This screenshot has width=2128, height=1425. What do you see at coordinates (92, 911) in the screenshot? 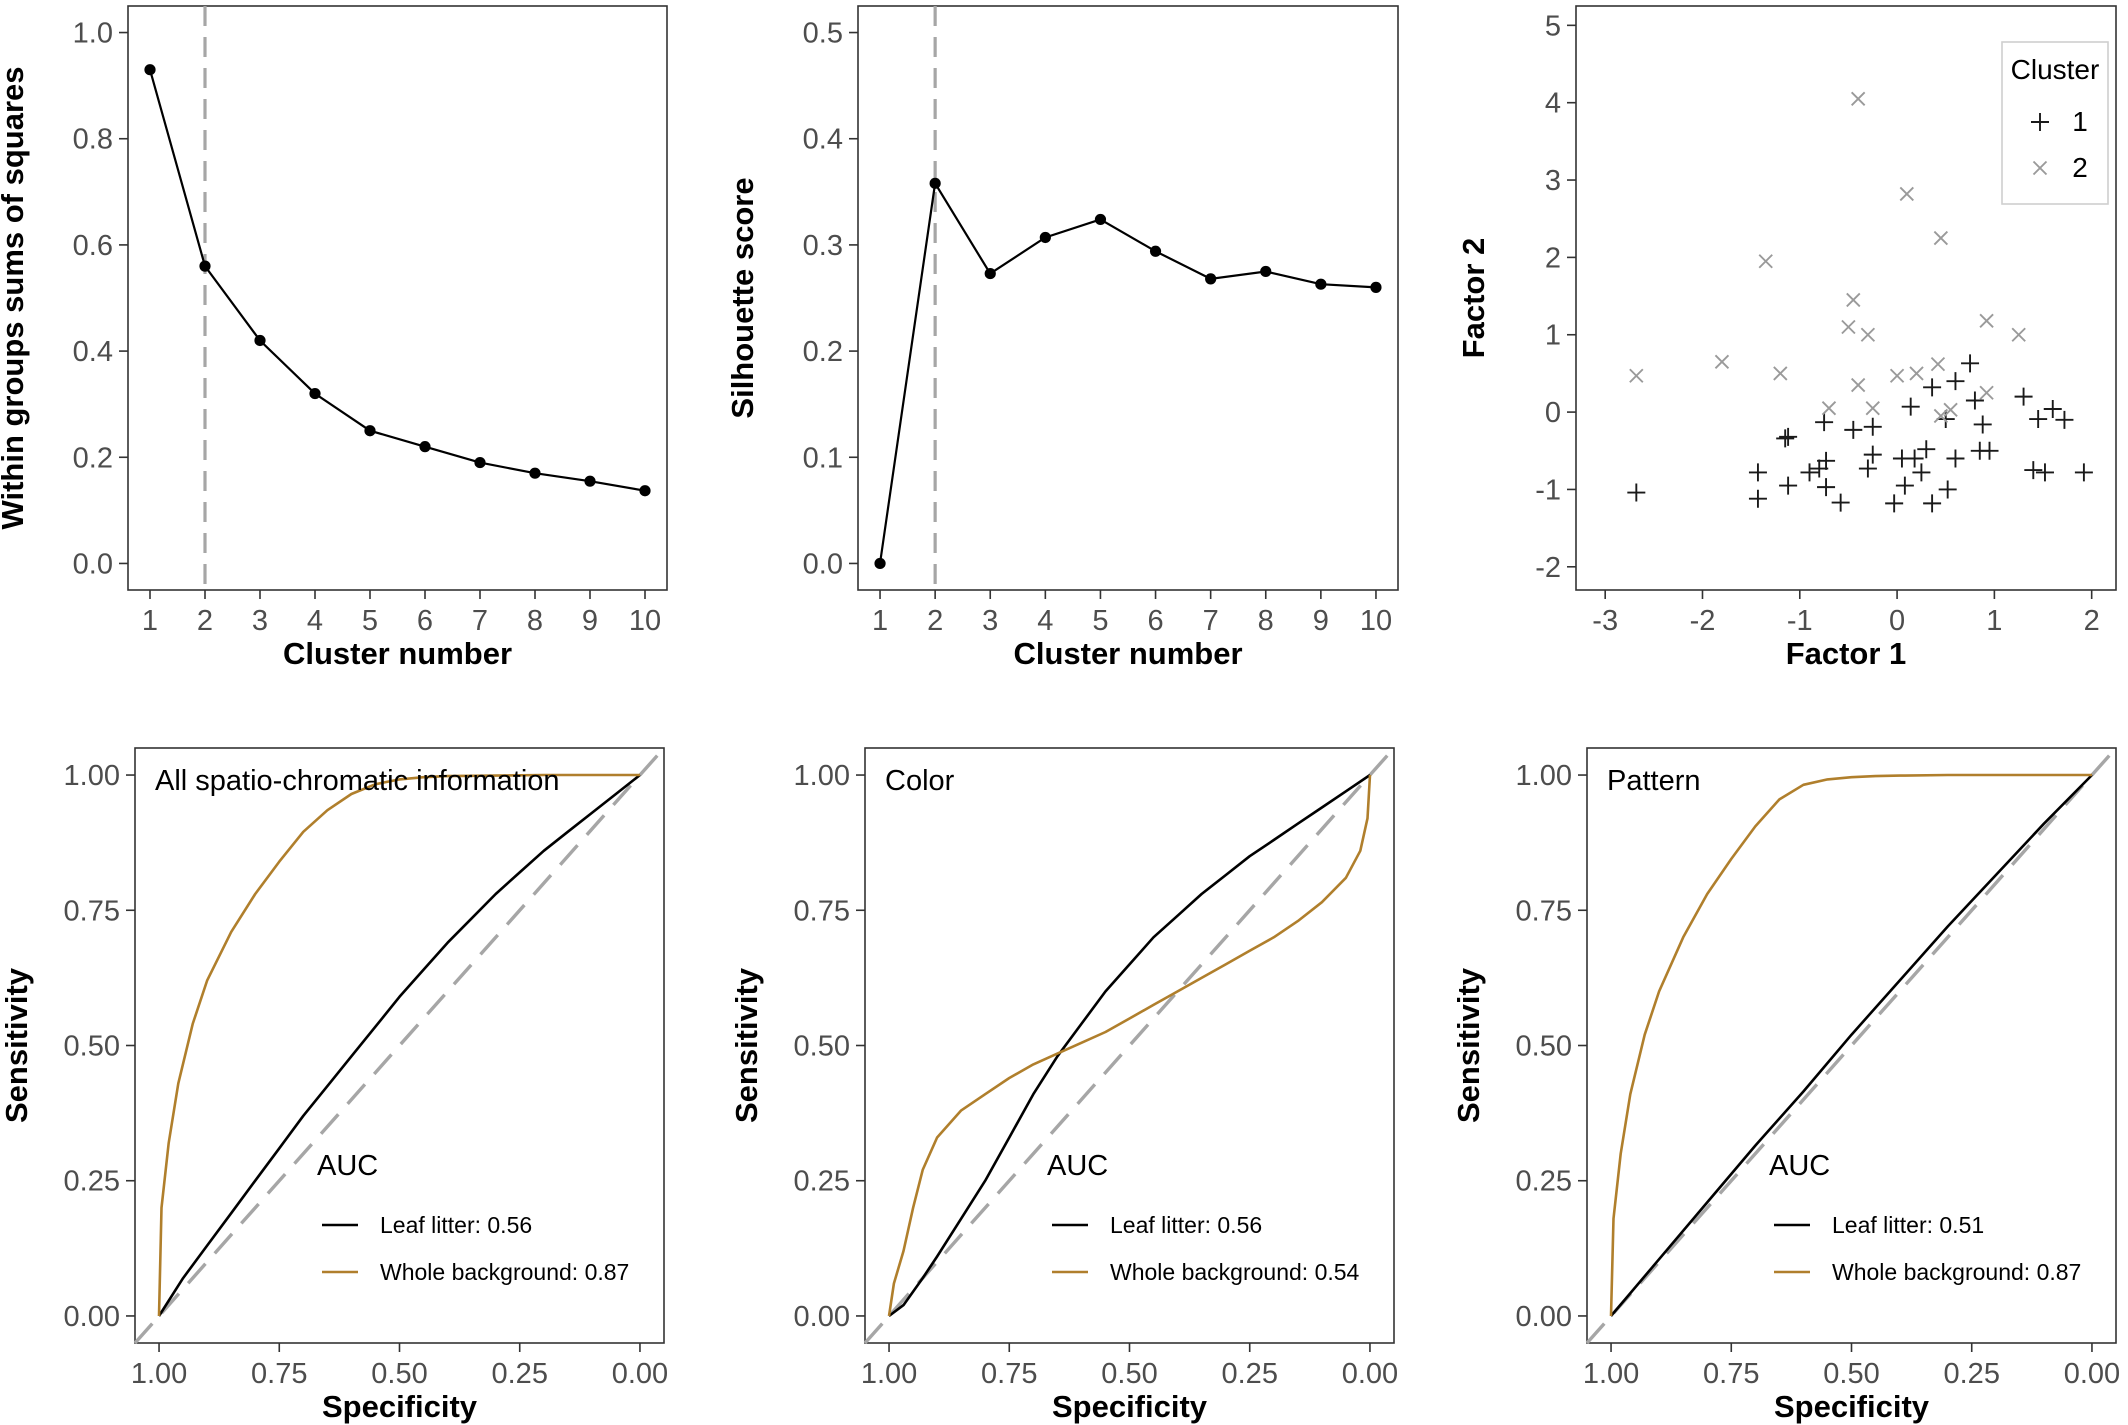
I see `y-tick-label: 0.75` at bounding box center [92, 911].